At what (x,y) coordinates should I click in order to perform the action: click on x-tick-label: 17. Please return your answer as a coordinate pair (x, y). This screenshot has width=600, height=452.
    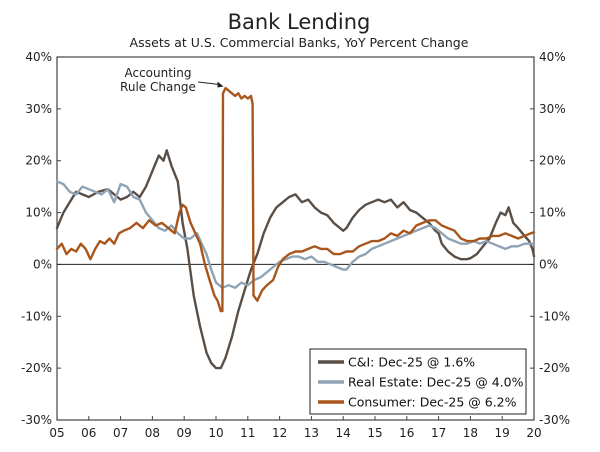
    Looking at the image, I should click on (438, 433).